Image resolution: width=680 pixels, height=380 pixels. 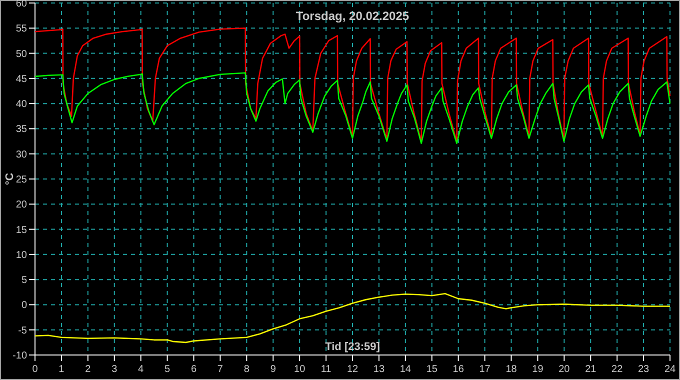 What do you see at coordinates (22, 180) in the screenshot?
I see `y-tick-label: 25` at bounding box center [22, 180].